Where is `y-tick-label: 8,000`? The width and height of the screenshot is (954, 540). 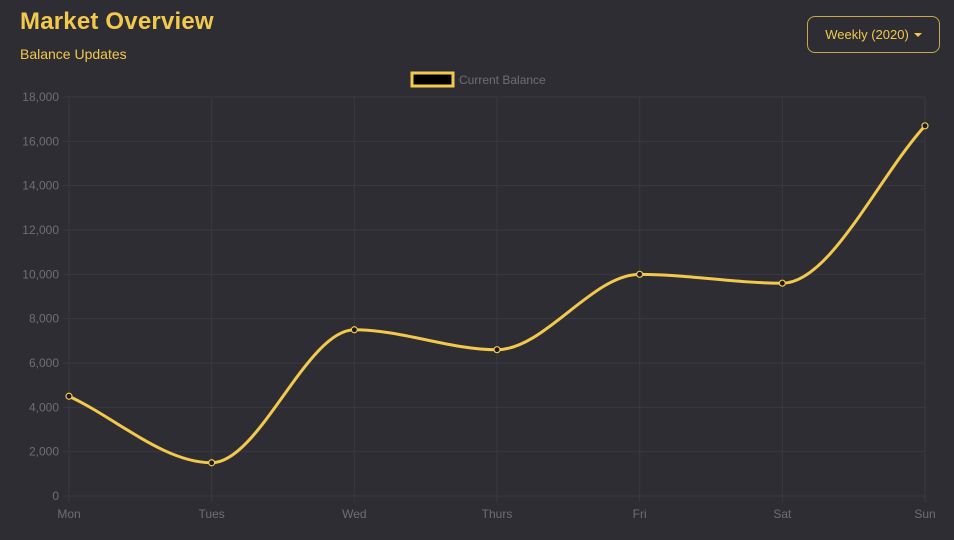 y-tick-label: 8,000 is located at coordinates (44, 319).